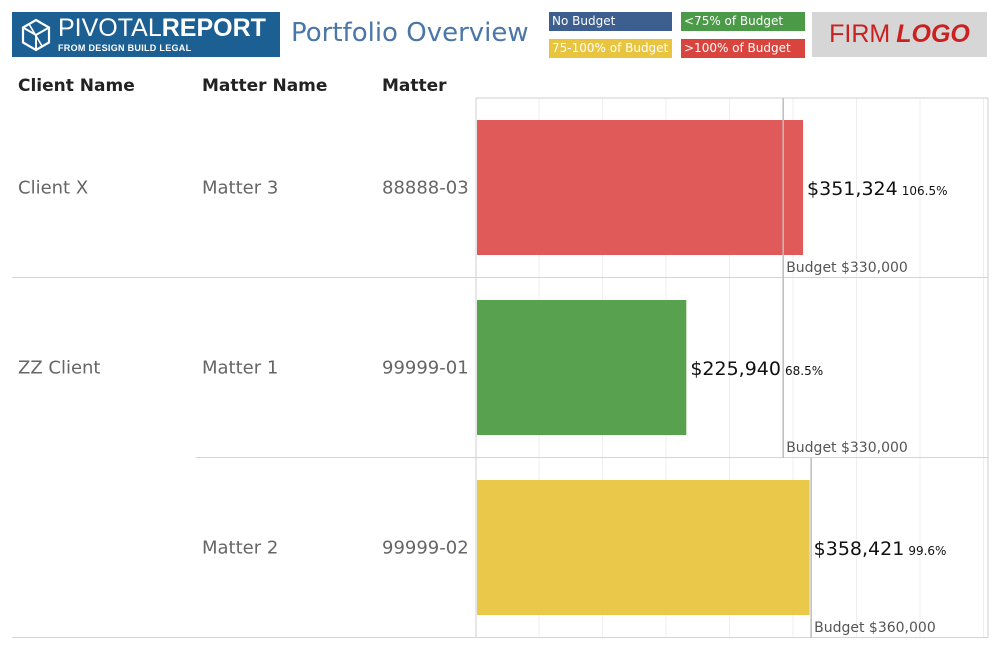 The width and height of the screenshot is (1000, 650). I want to click on bar-percent: 68.5%, so click(804, 371).